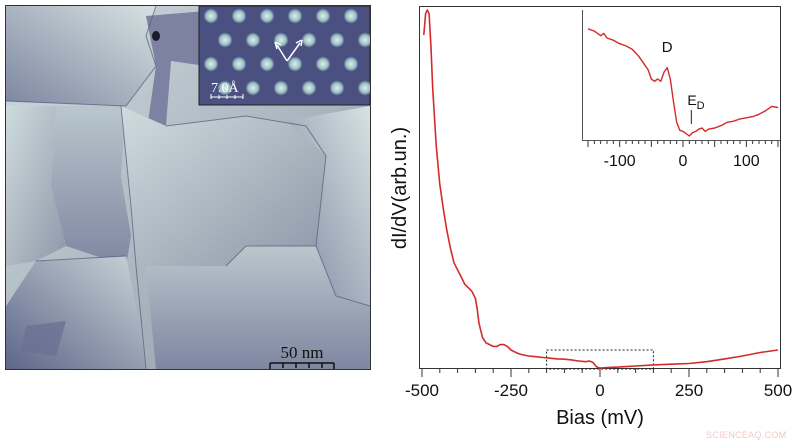 The image size is (800, 444). I want to click on inset-x-tick-label: 0, so click(683, 161).